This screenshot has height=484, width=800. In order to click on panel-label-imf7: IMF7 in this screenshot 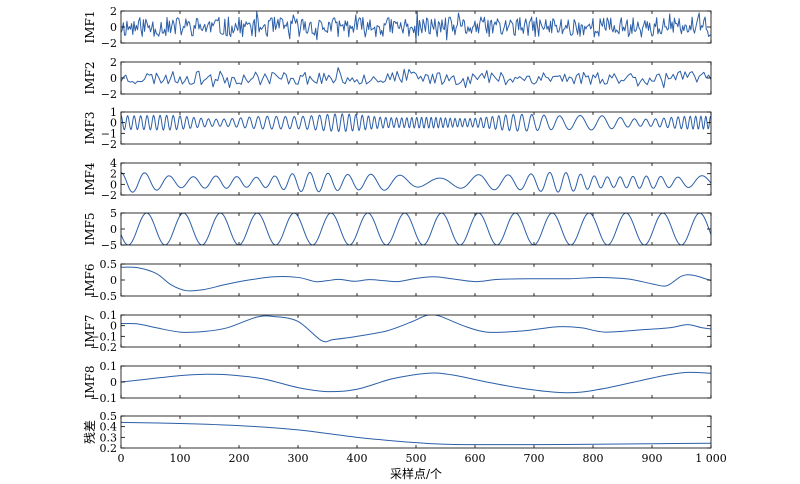, I will do `click(90, 331)`.